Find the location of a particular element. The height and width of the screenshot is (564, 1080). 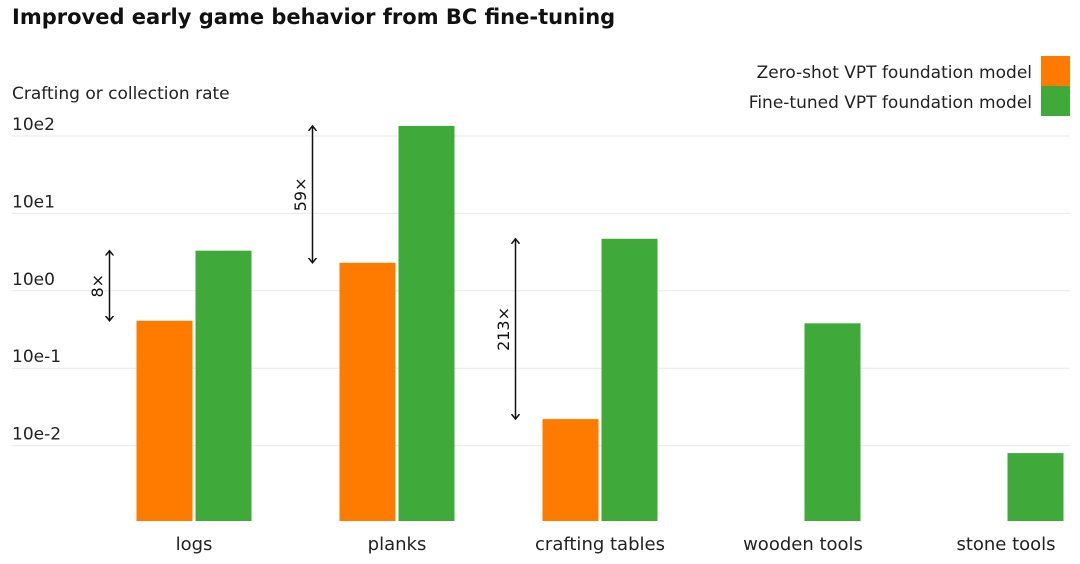

bar-fine-tuned-crafting-tables is located at coordinates (629, 379).